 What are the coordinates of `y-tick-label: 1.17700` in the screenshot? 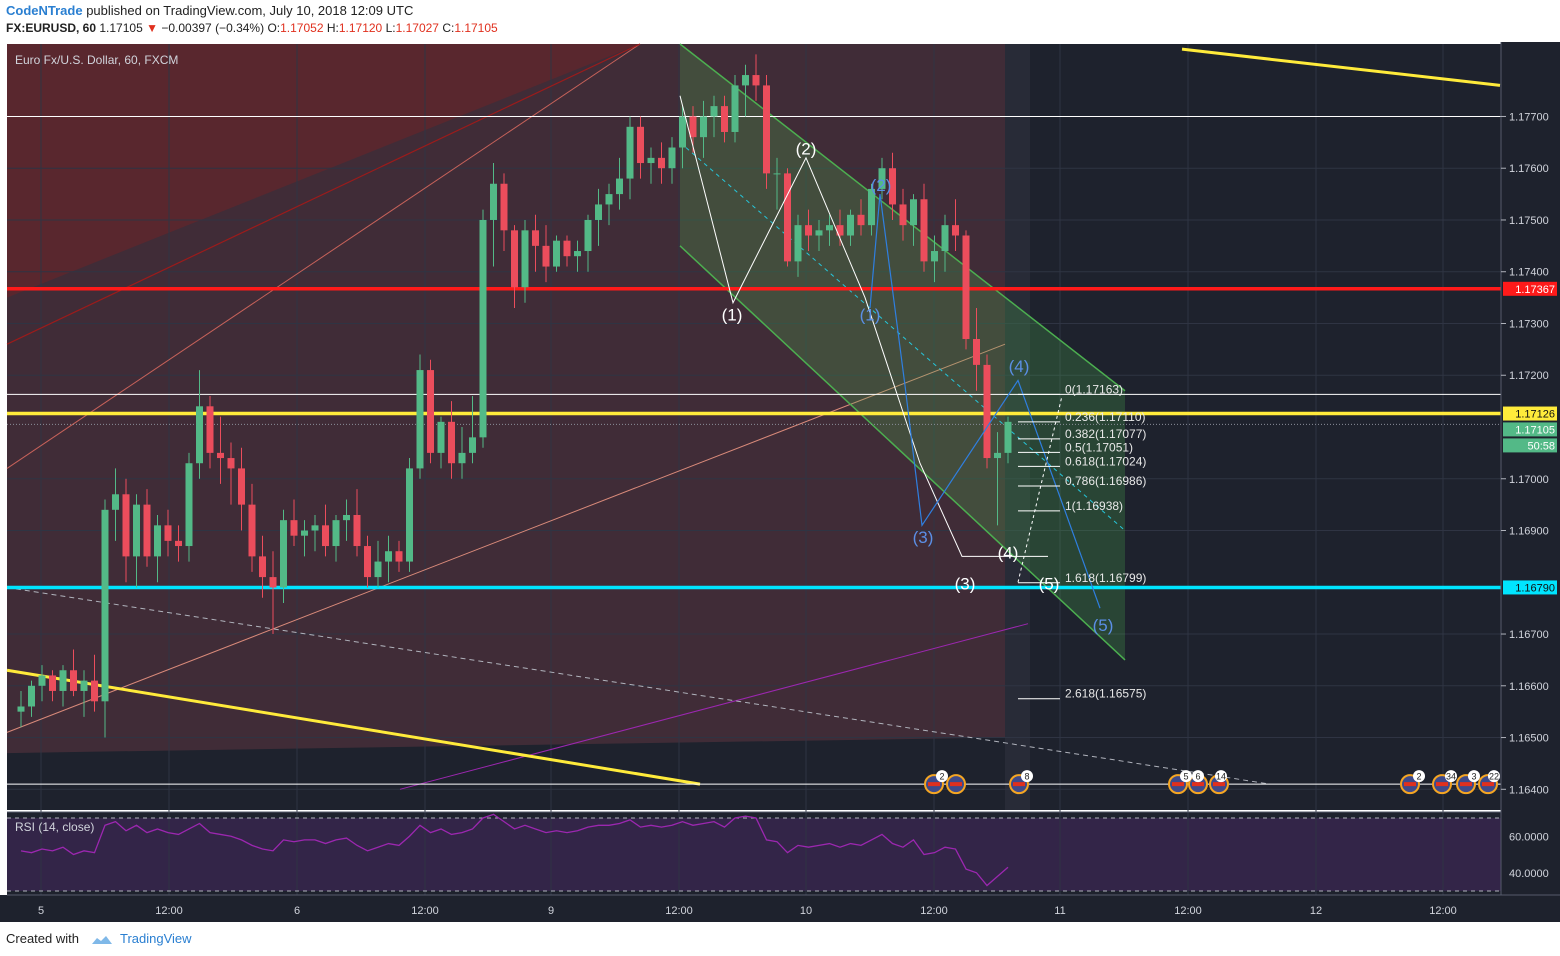 It's located at (1529, 117).